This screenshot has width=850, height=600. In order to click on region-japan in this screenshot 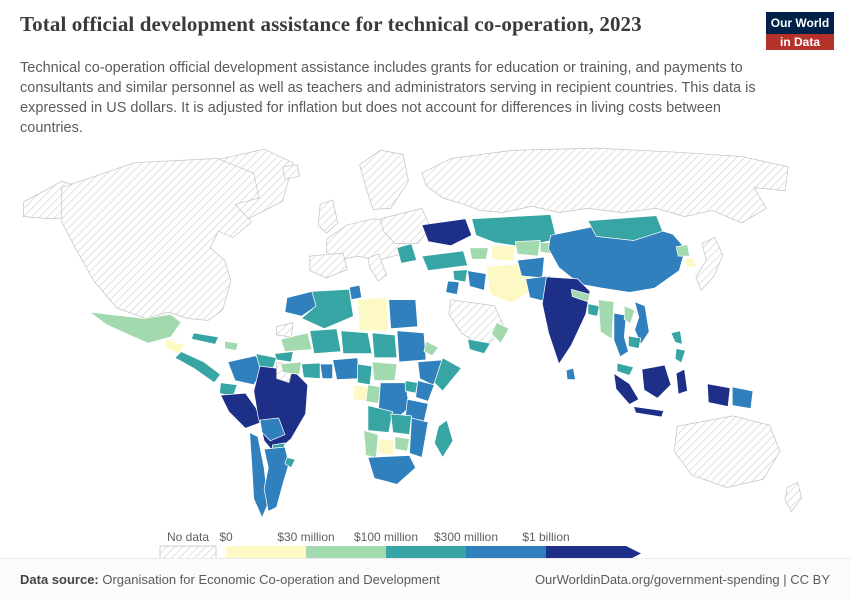, I will do `click(709, 264)`.